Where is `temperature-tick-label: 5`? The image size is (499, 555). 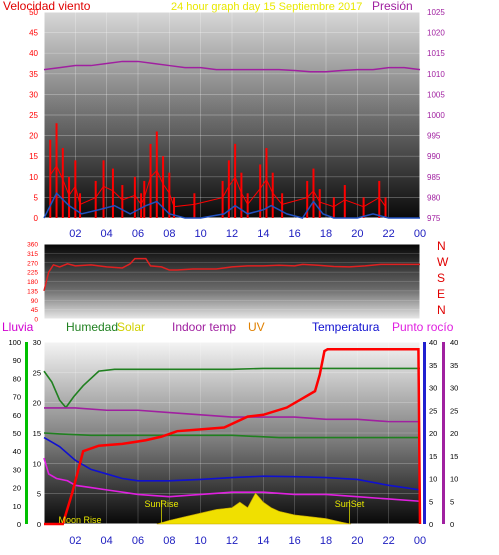
temperature-tick-label: 5 is located at coordinates (431, 501).